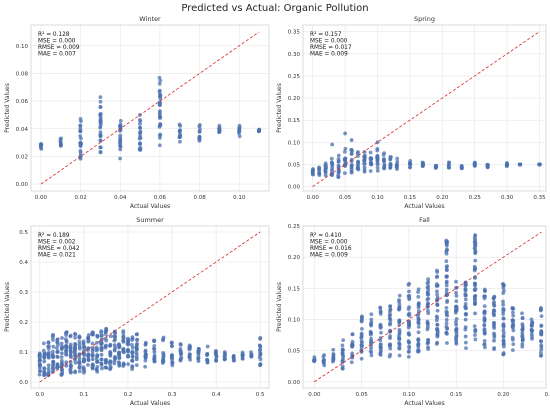 This screenshot has height=409, width=550. What do you see at coordinates (199, 198) in the screenshot?
I see `x-tick-label: 0.08` at bounding box center [199, 198].